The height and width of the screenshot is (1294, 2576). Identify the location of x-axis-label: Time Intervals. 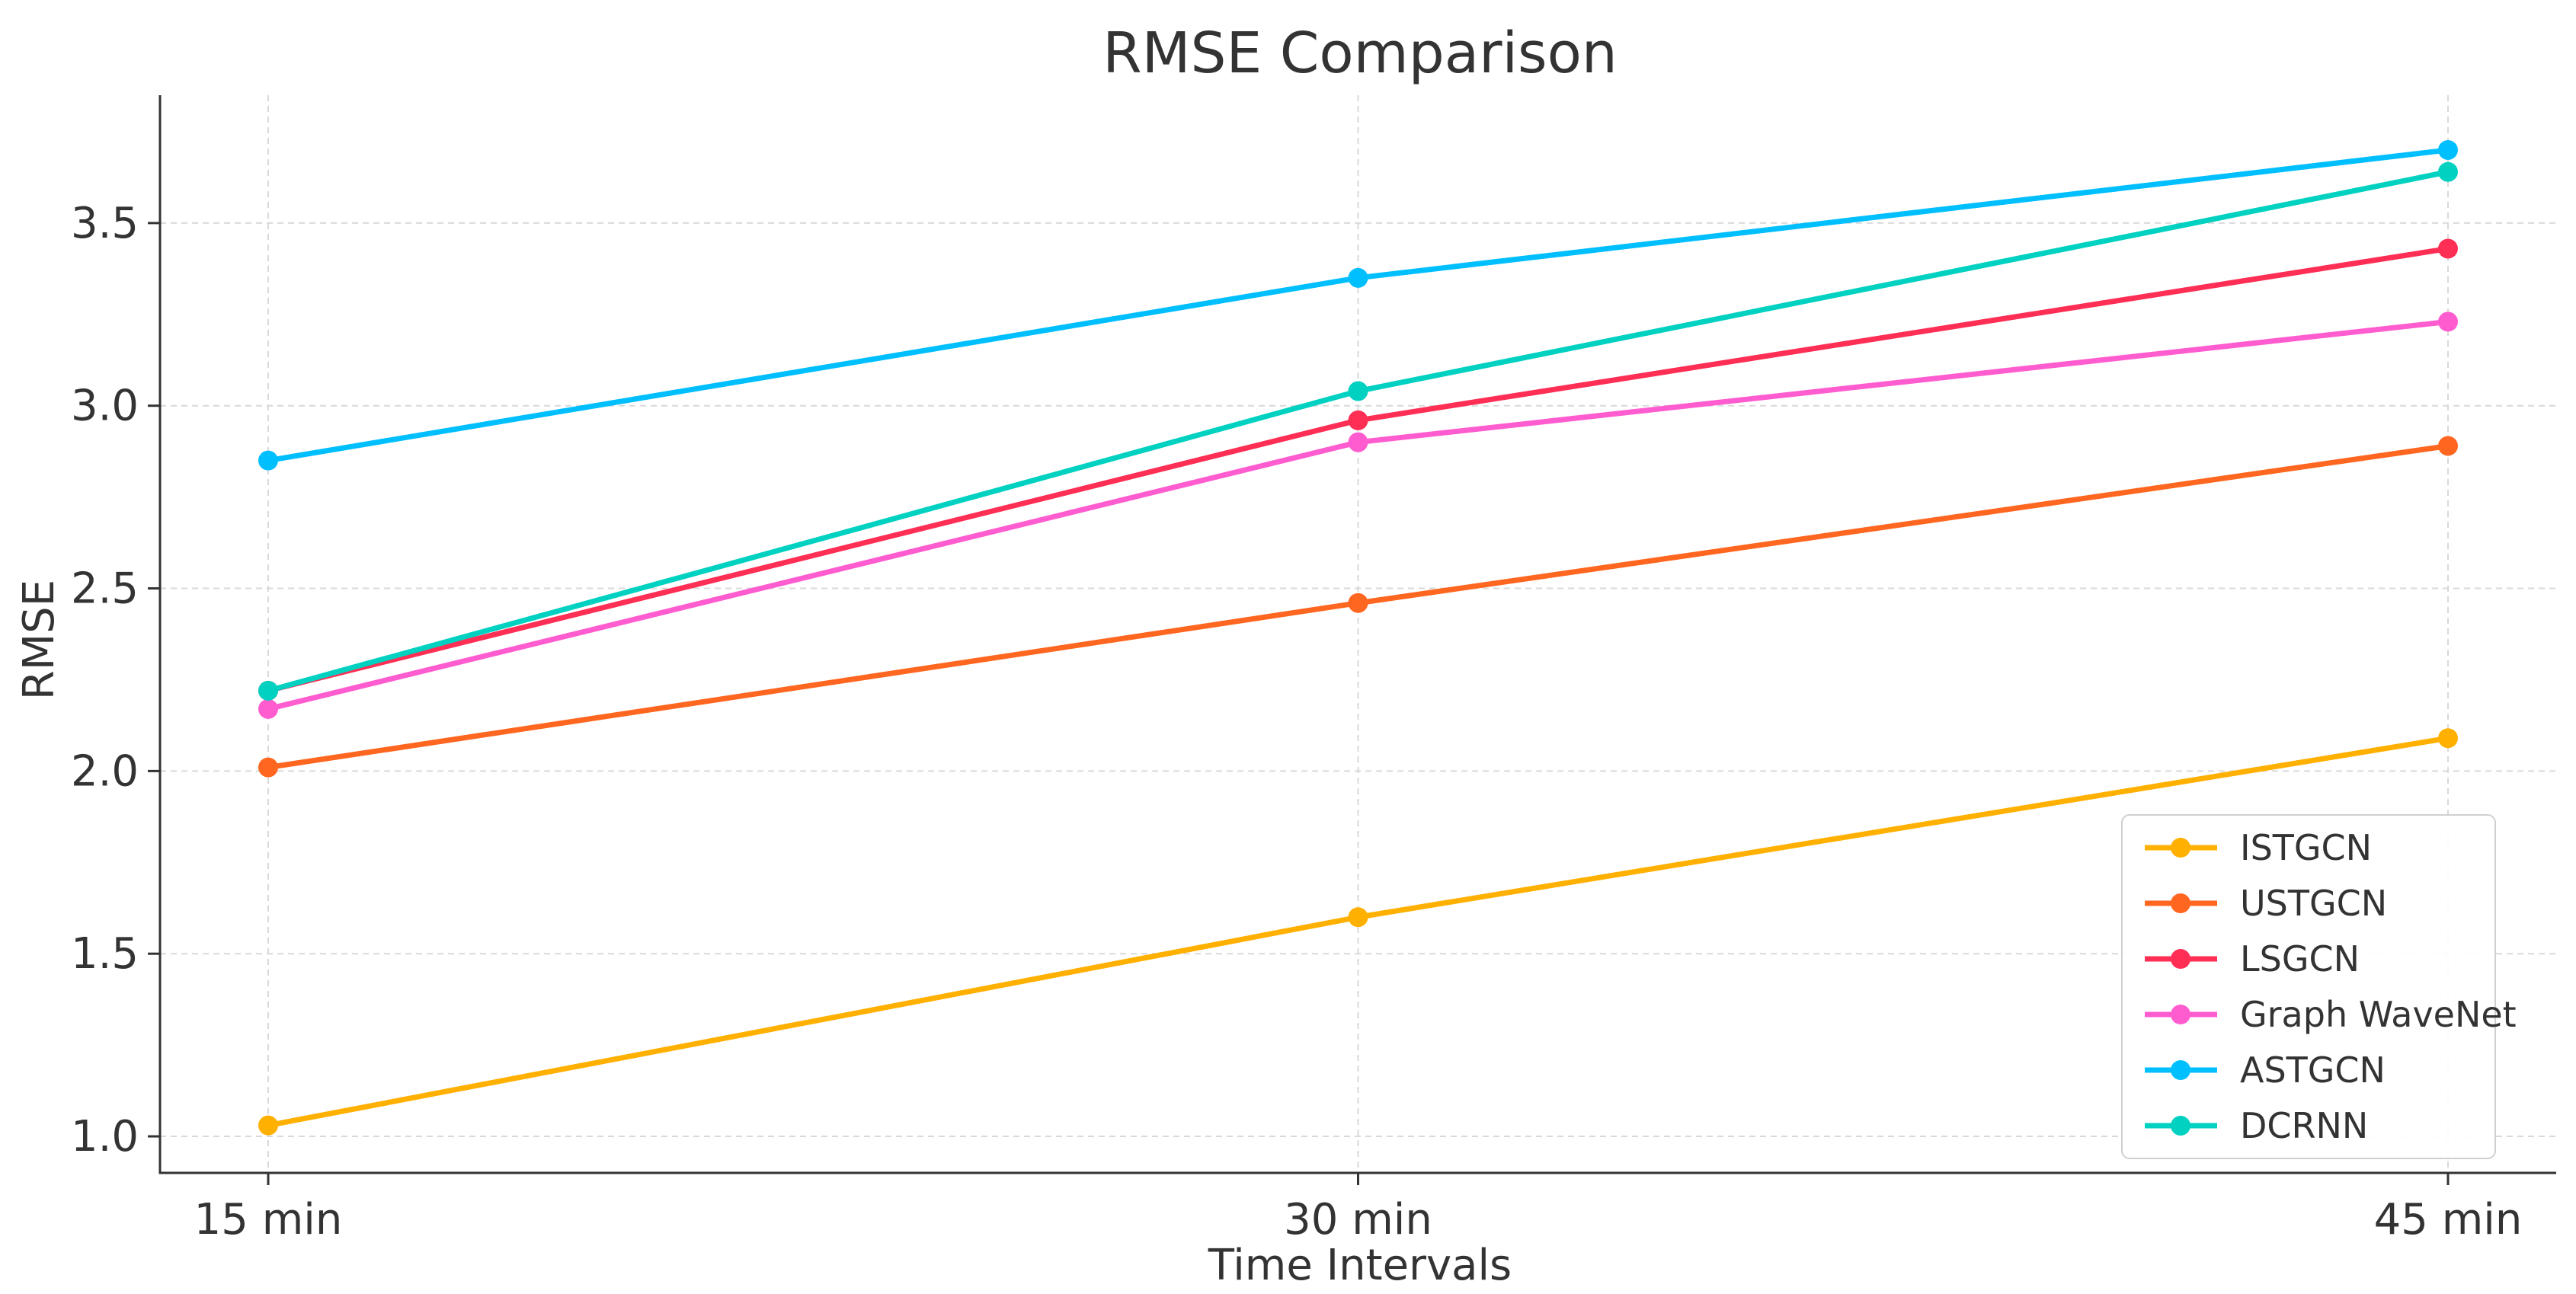
(1360, 1265).